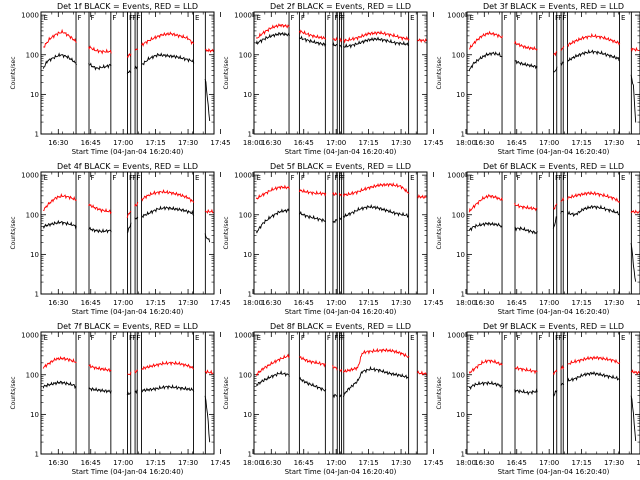  I want to click on chart-title: Det 5f BLACK = Events, RED = LLD, so click(340, 166).